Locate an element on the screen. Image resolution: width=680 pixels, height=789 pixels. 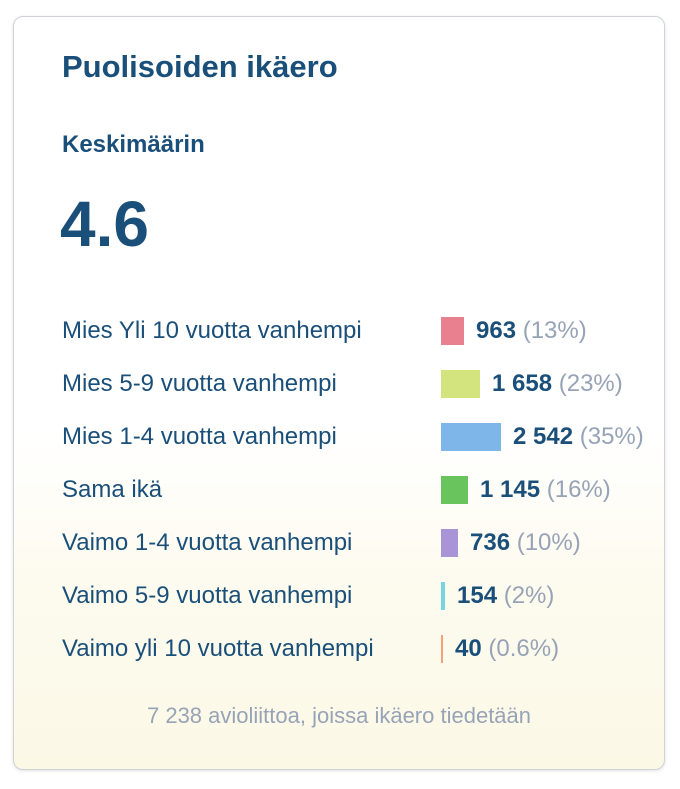
category-label: Sama ikä is located at coordinates (112, 489).